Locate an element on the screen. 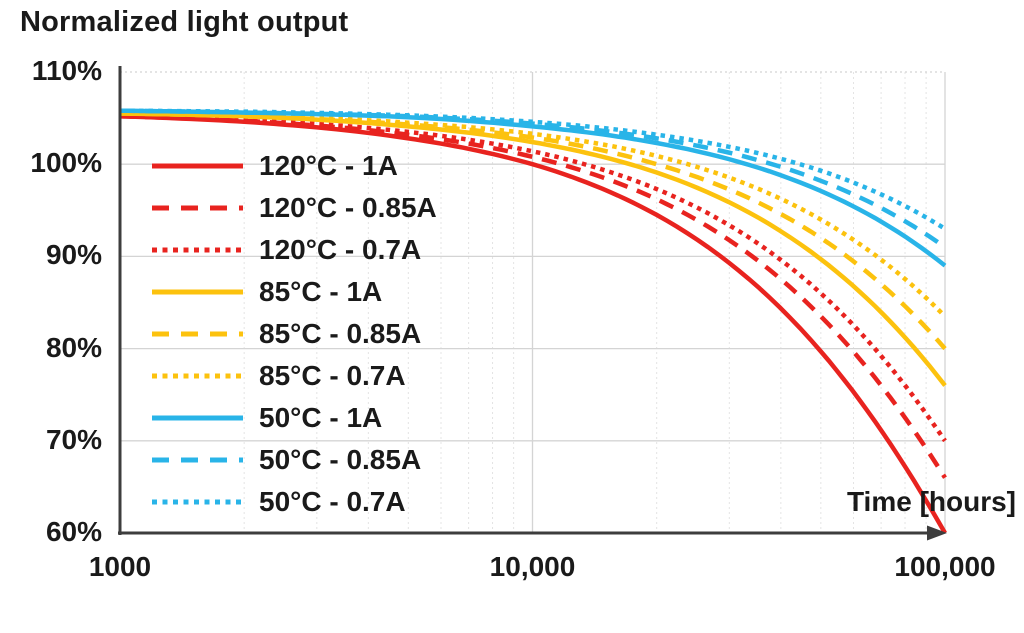 This screenshot has height=633, width=1024. legend-item: 85°C - 0.7A is located at coordinates (293, 376).